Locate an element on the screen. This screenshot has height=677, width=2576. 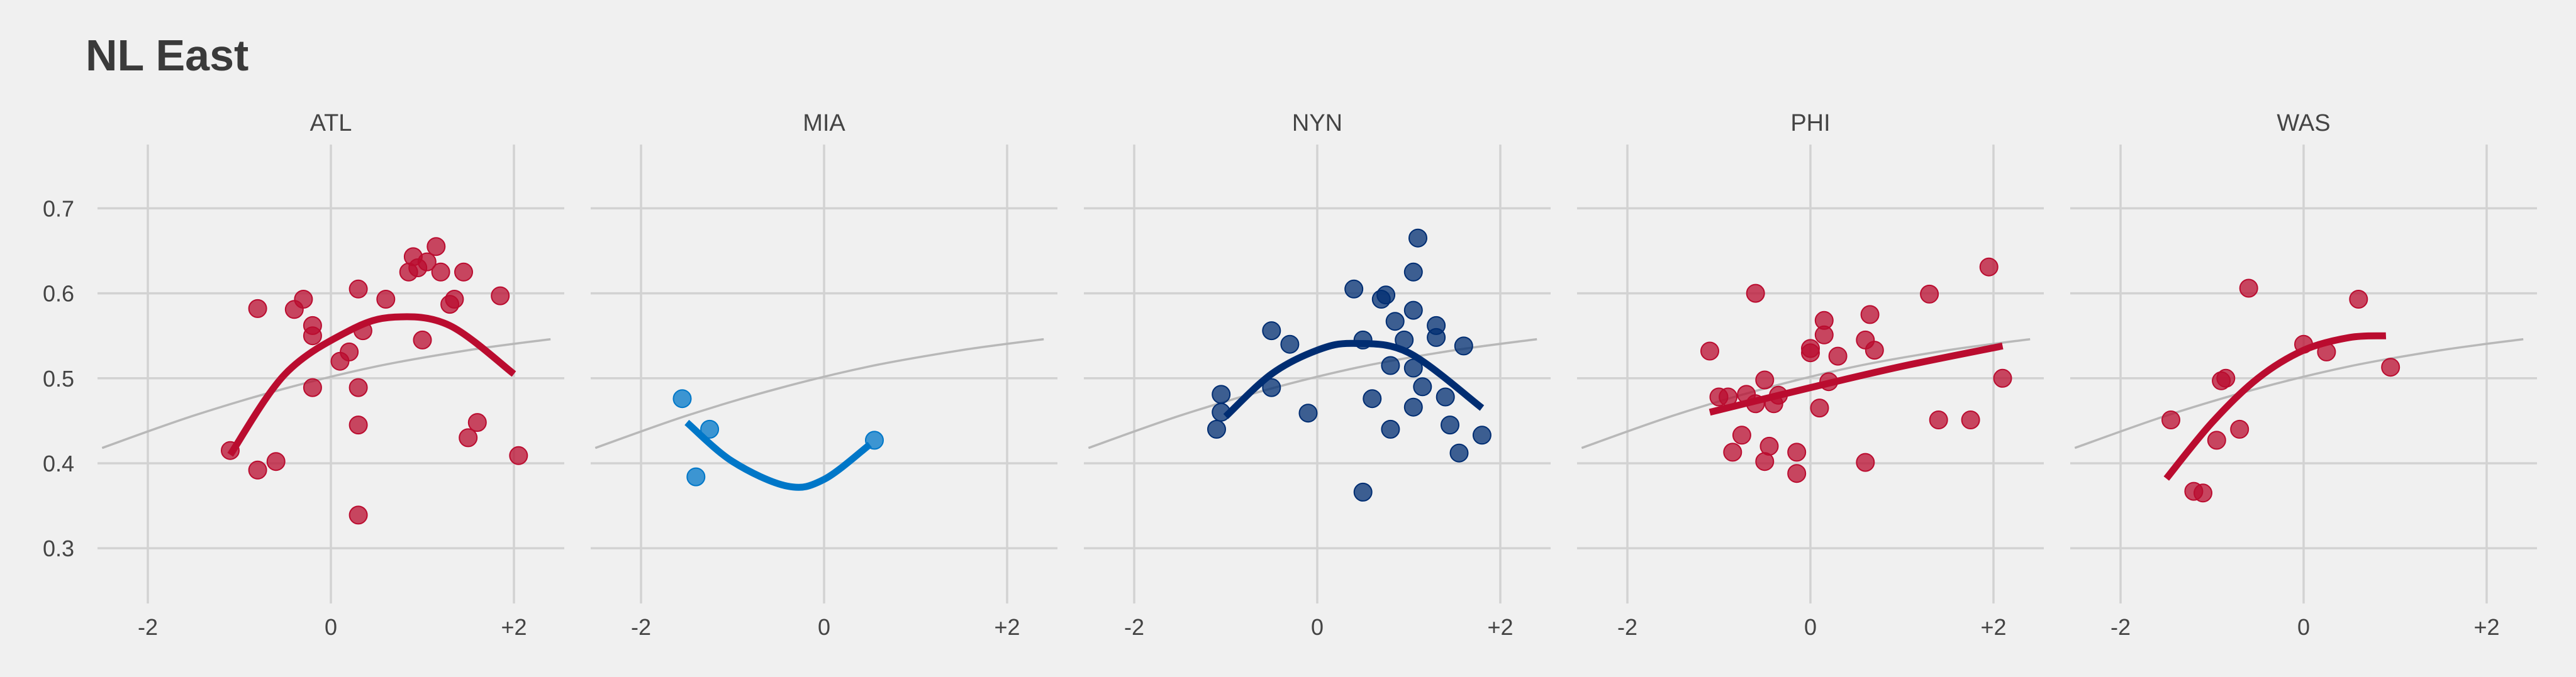
y-tick-label: 0.5 is located at coordinates (58, 379).